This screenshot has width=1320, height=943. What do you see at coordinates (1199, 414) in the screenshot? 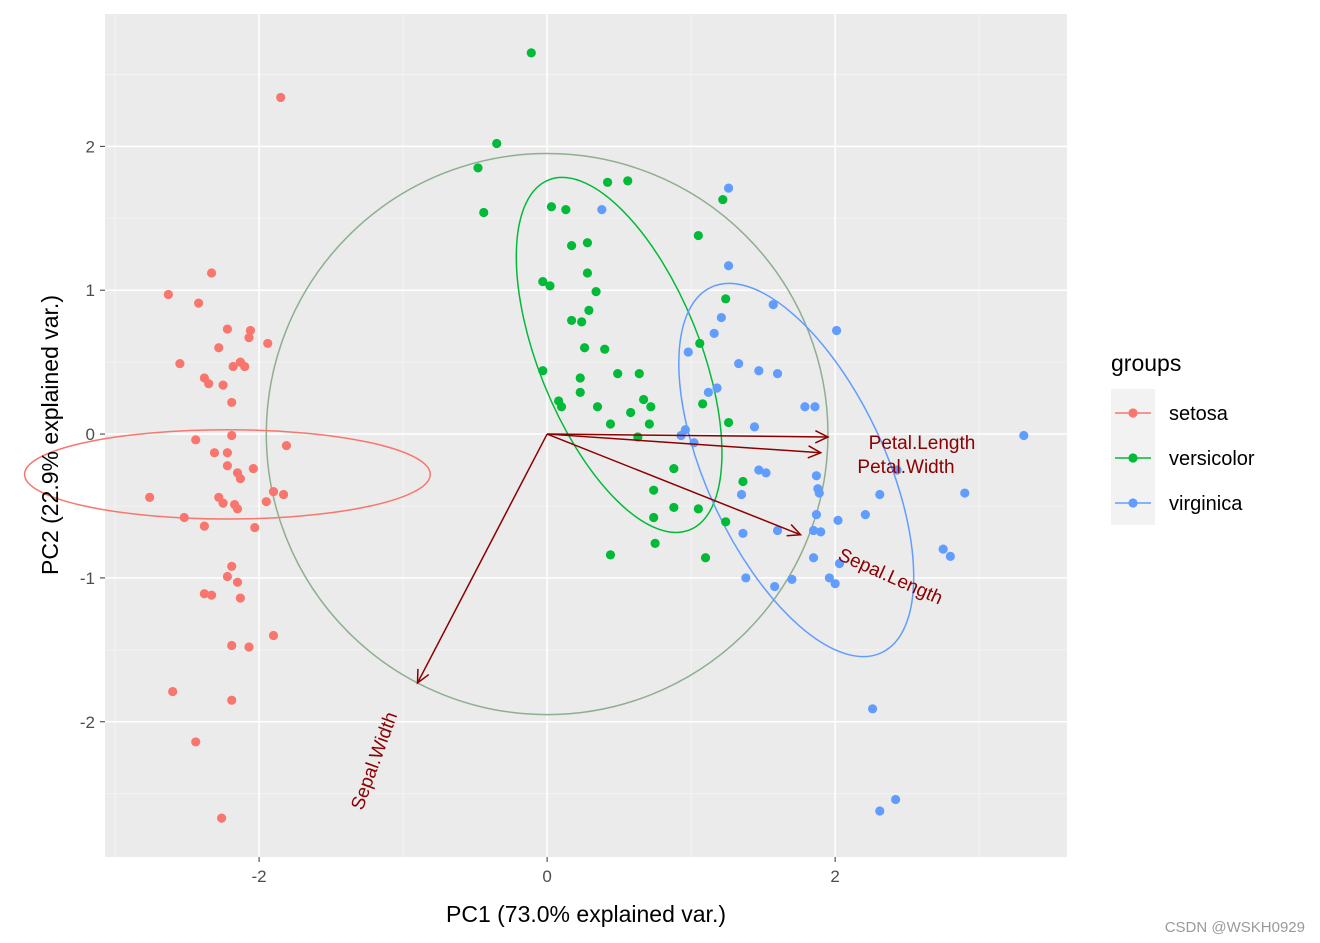
I see `legend-label-setosa: setosa` at bounding box center [1199, 414].